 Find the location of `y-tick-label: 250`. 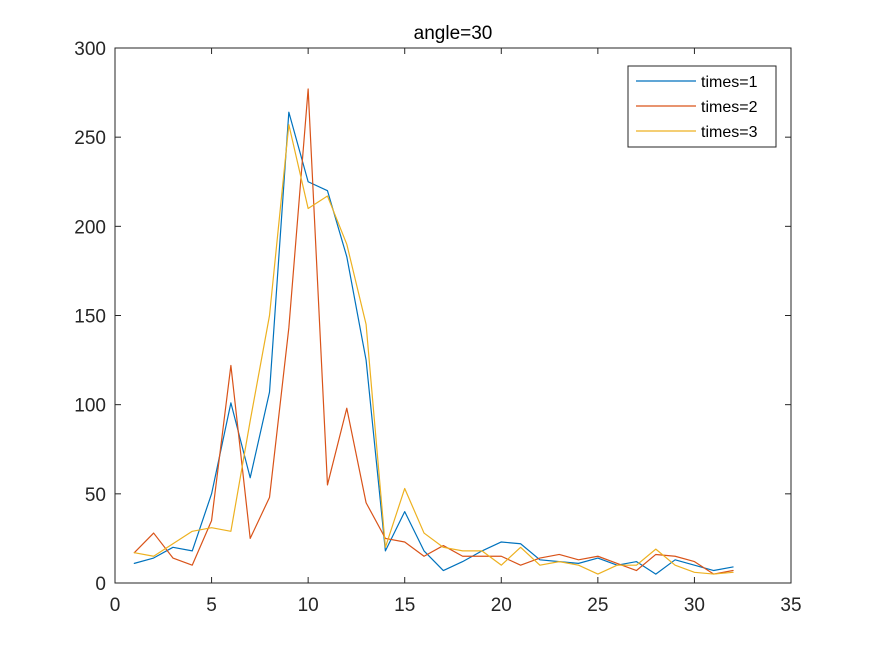

y-tick-label: 250 is located at coordinates (90, 138).